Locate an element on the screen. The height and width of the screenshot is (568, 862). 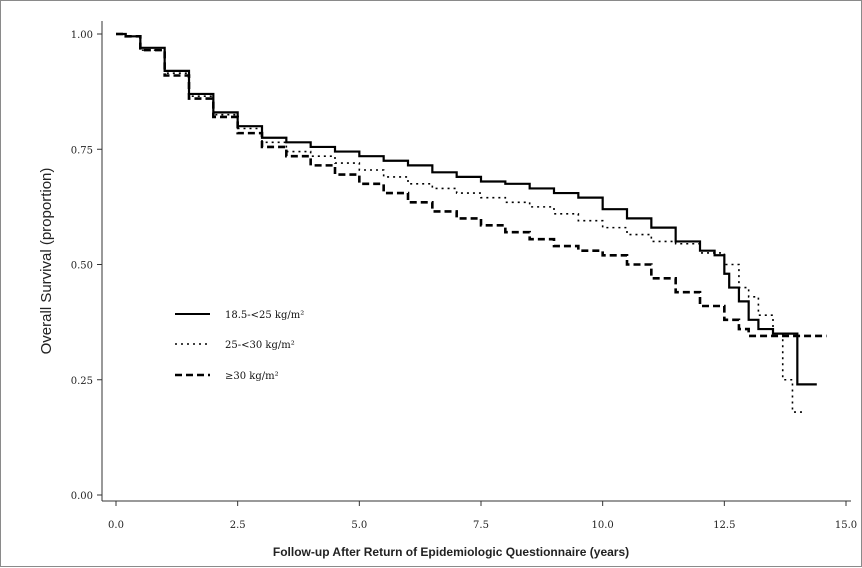
legend-item-obese: ≥30 kg/m² is located at coordinates (227, 376).